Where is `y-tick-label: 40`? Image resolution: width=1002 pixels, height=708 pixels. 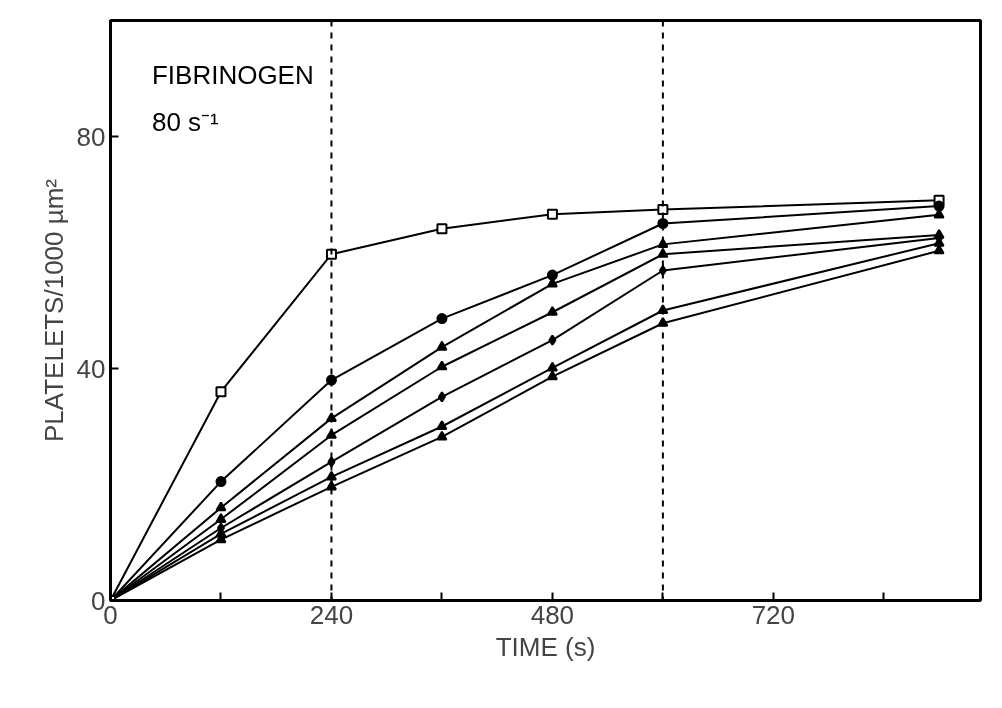 y-tick-label: 40 is located at coordinates (91, 368).